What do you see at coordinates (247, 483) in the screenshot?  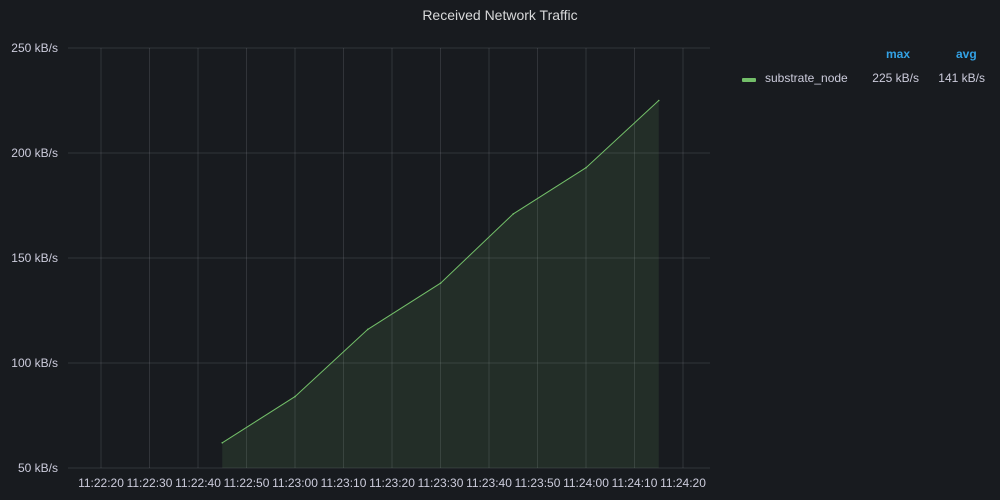 I see `x-tick-label: 11:22:50` at bounding box center [247, 483].